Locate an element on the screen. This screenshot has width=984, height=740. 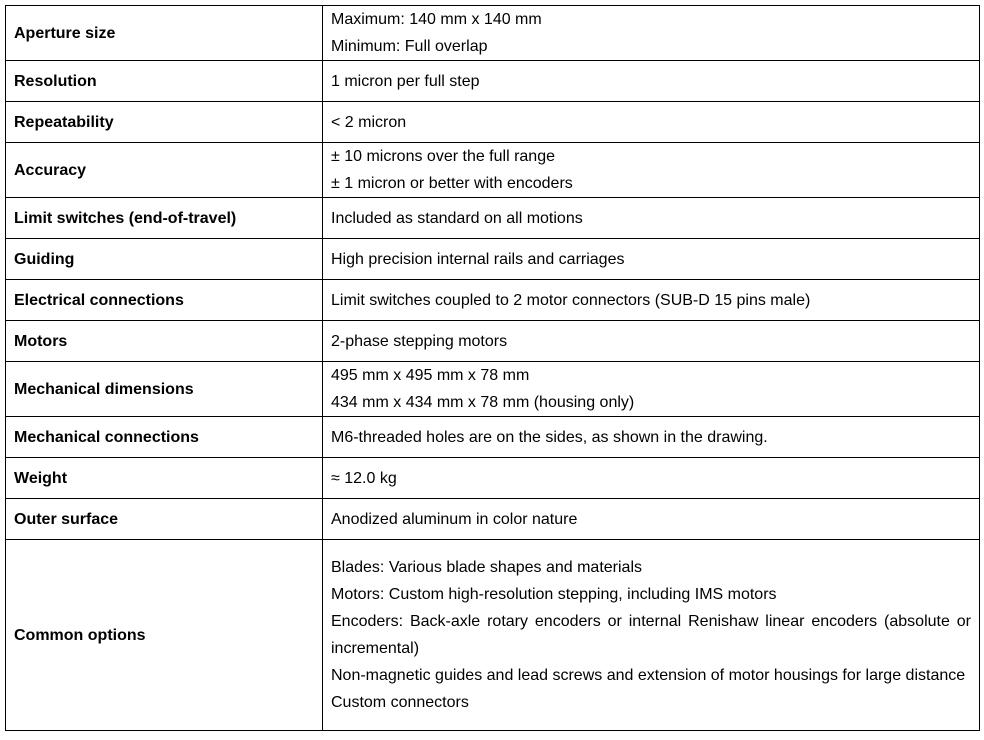
spec-value-line: Custom connectors is located at coordinates (400, 702).